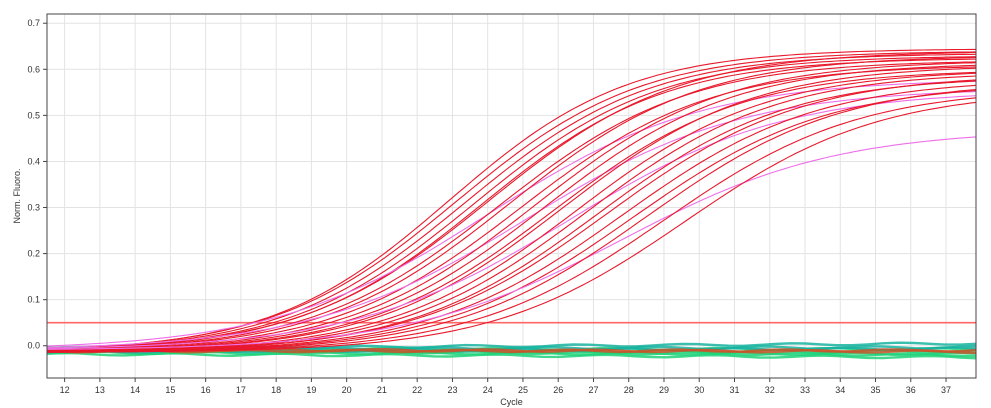  What do you see at coordinates (523, 390) in the screenshot?
I see `x-tick-label: 25` at bounding box center [523, 390].